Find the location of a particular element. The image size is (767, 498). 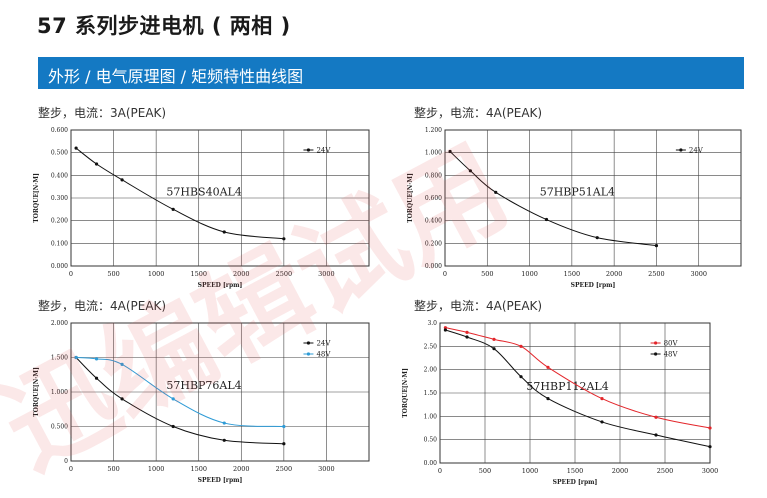

legend-entry: 48V is located at coordinates (323, 355).